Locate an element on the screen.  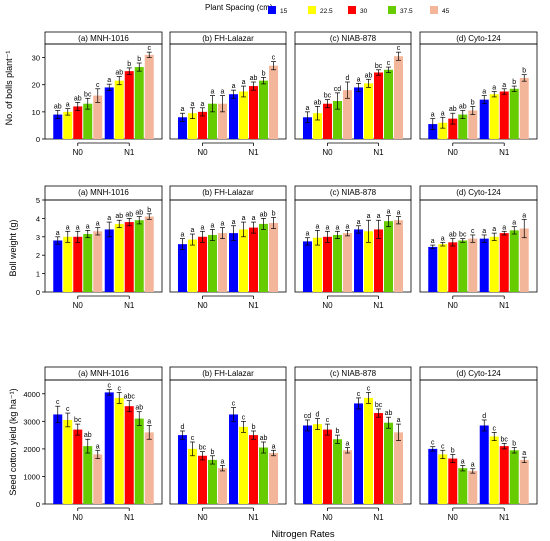
legend-label: 37.5 is located at coordinates (406, 11).